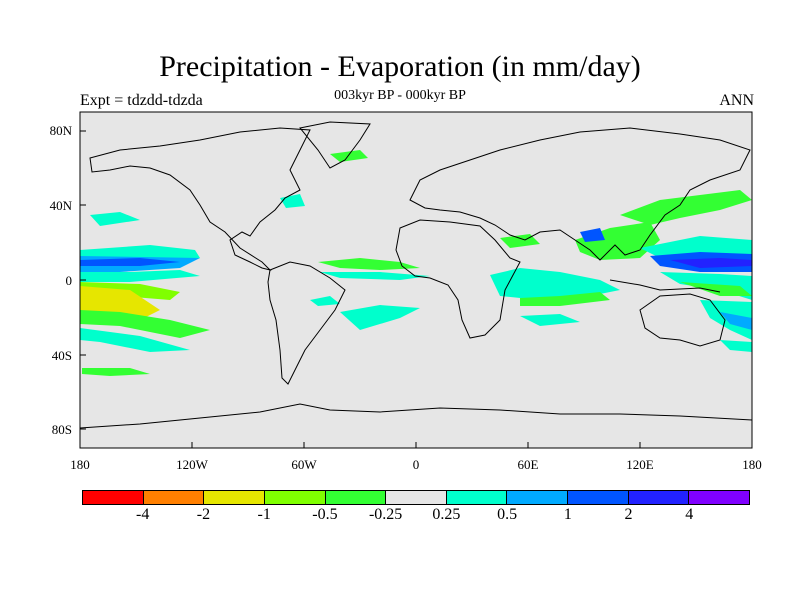 The height and width of the screenshot is (600, 800). What do you see at coordinates (203, 514) in the screenshot?
I see `colorbar-label: -2` at bounding box center [203, 514].